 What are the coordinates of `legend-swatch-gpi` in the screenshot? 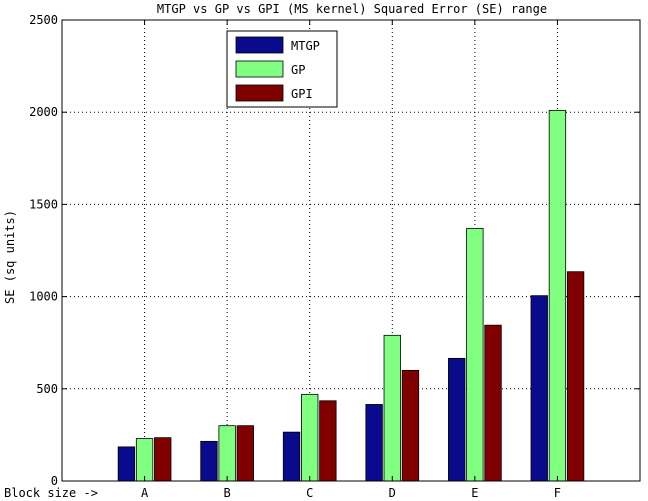 It's located at (259, 93).